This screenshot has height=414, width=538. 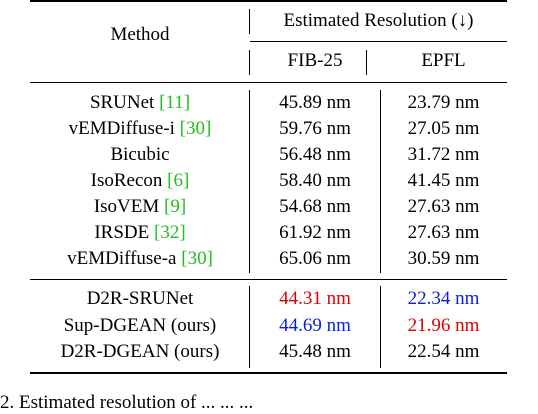 What do you see at coordinates (249, 181) in the screenshot?
I see `body-divider-a` at bounding box center [249, 181].